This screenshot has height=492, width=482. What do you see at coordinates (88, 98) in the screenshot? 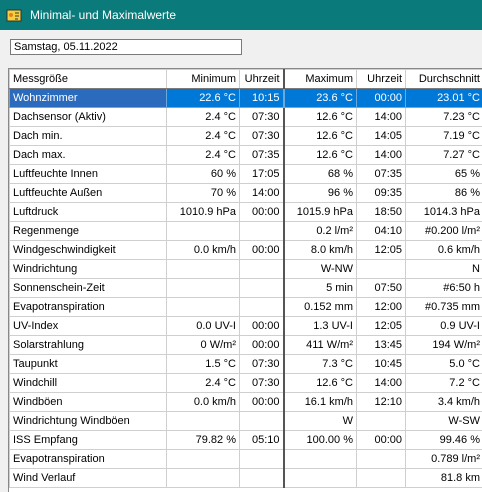
I see `name-cell: Wohnzimmer` at bounding box center [88, 98].